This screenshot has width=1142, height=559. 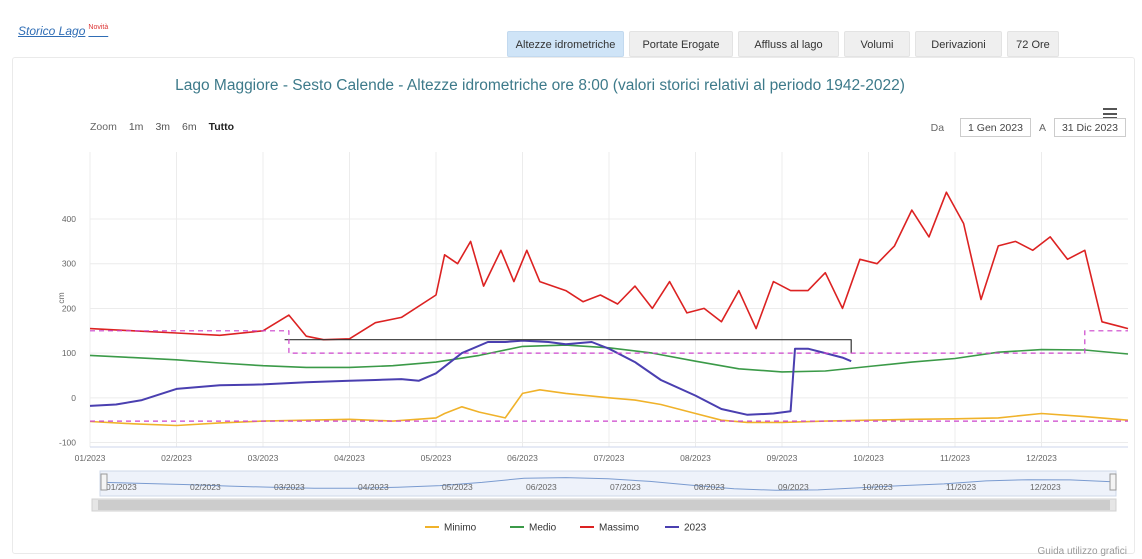 I want to click on navigator-label: 02/2023, so click(x=205, y=487).